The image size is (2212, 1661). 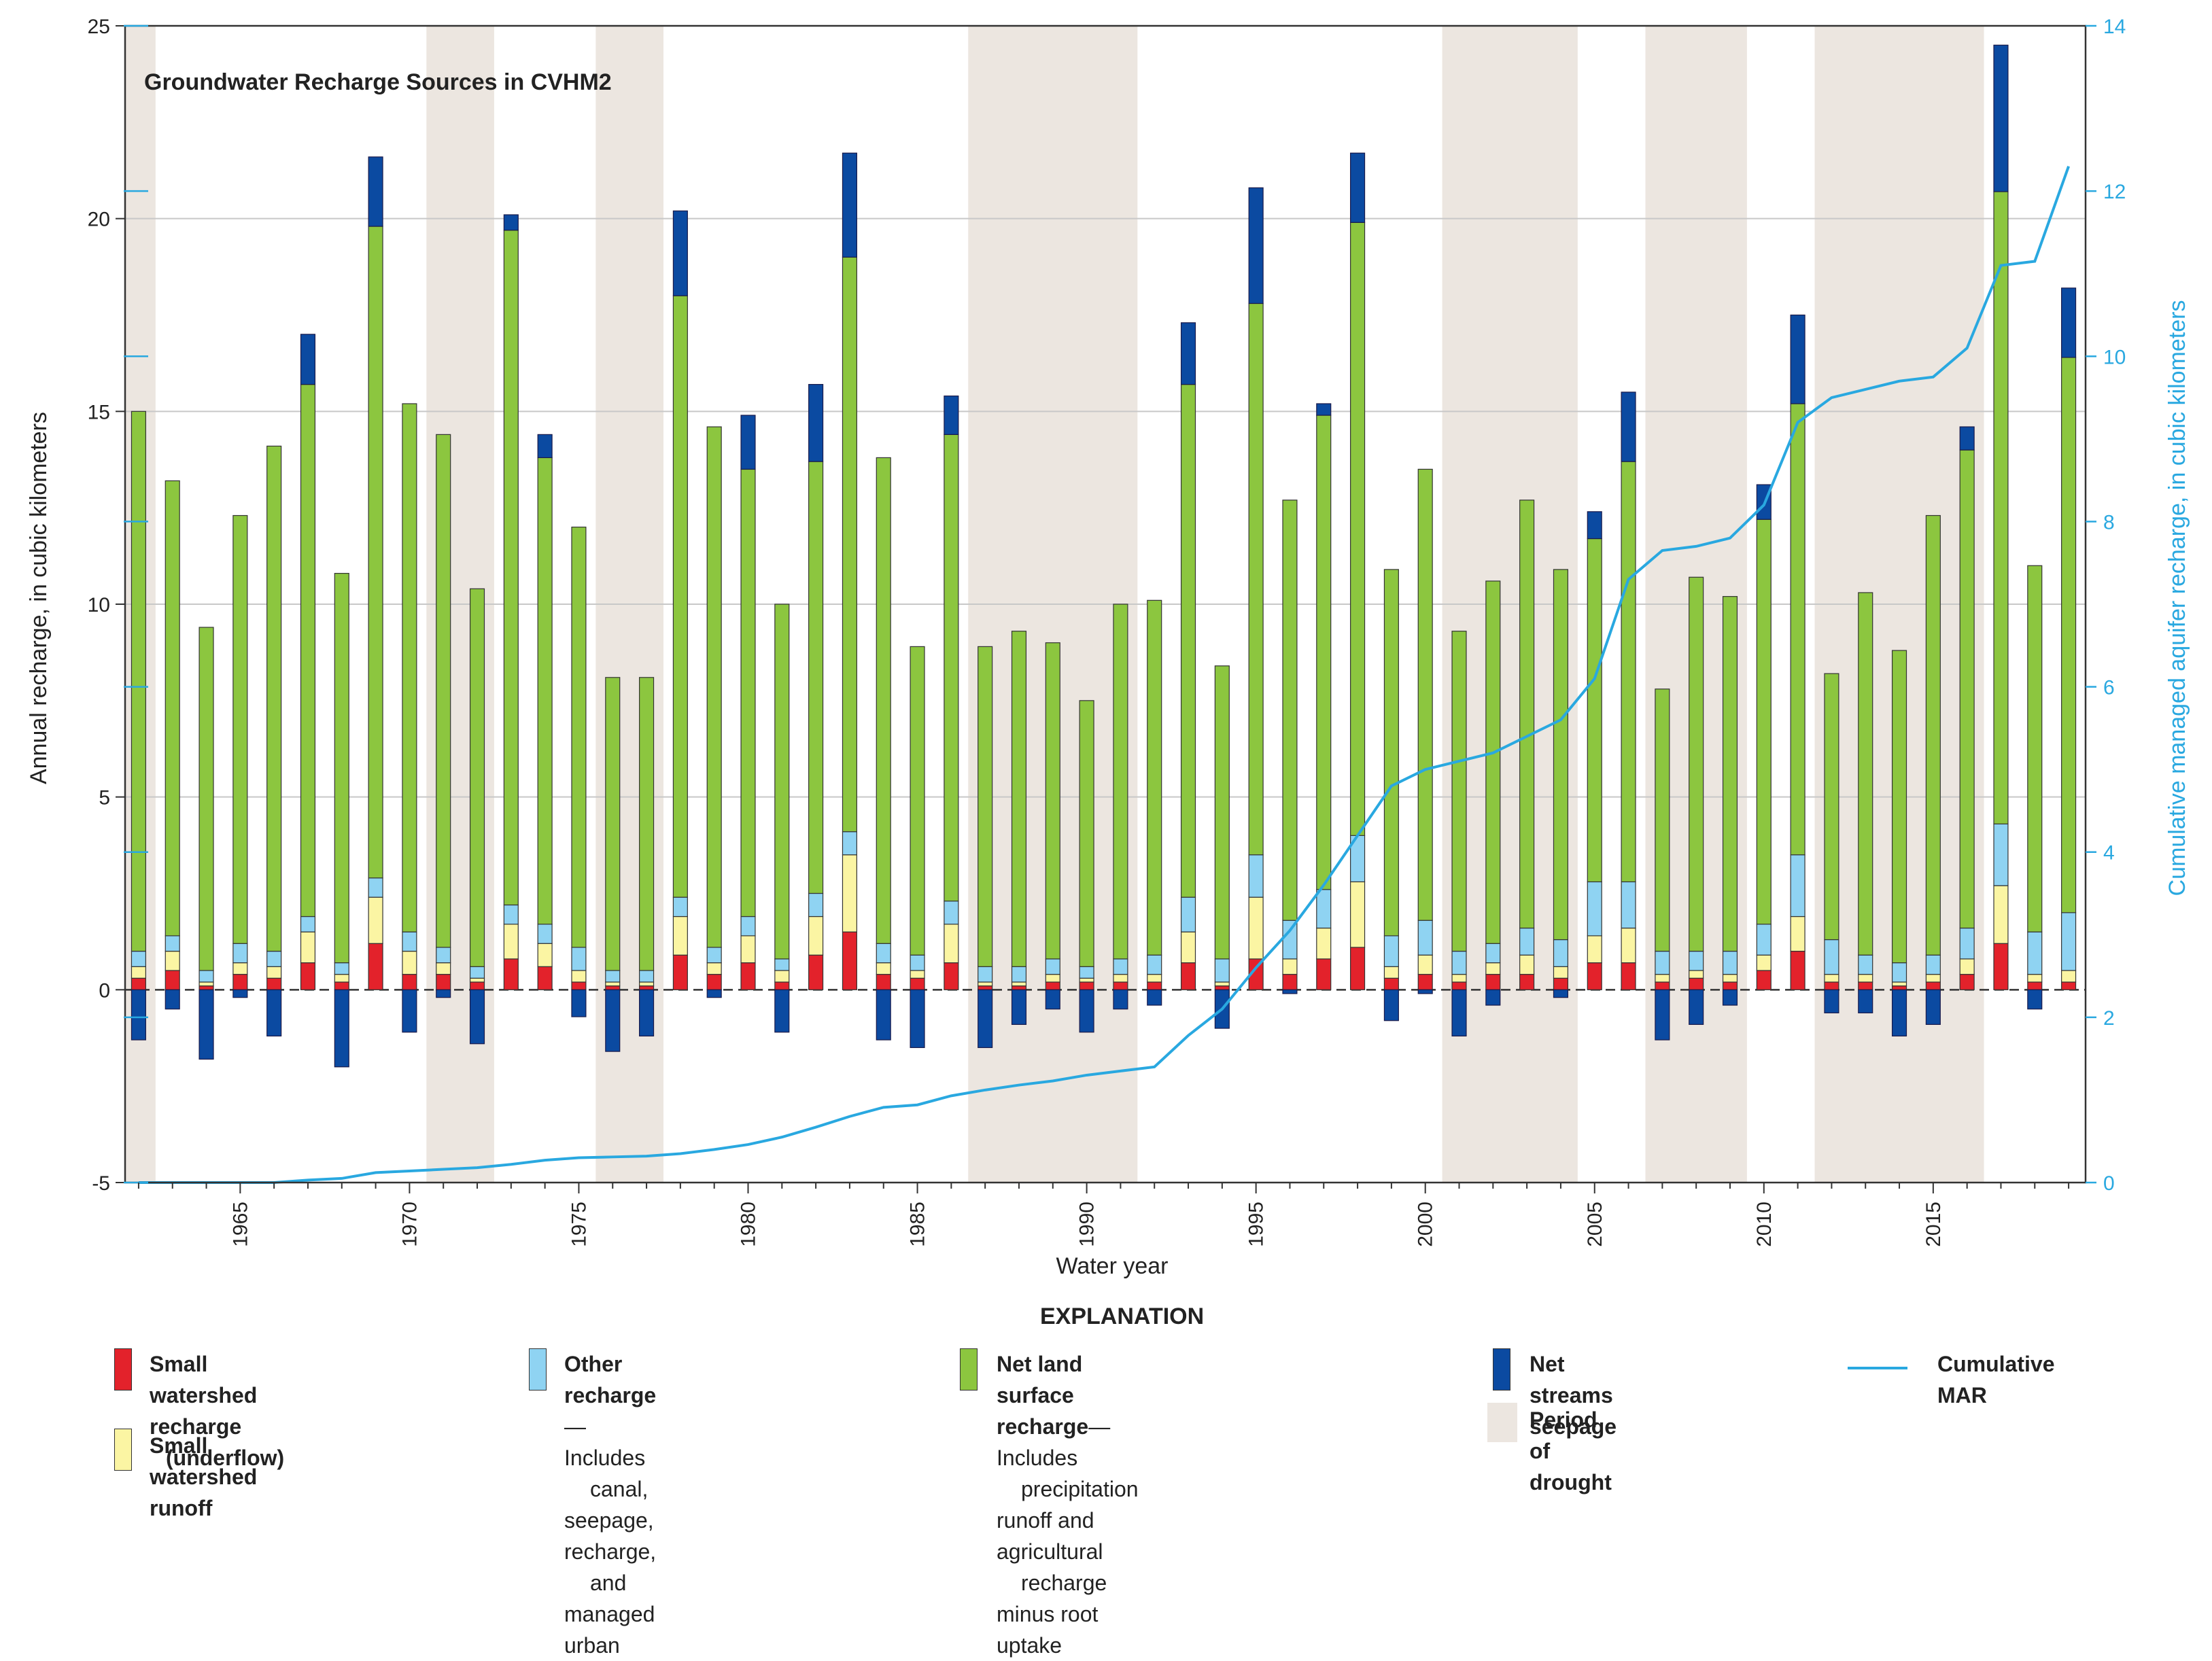 What do you see at coordinates (1324, 944) in the screenshot?
I see `bar-1997-s1` at bounding box center [1324, 944].